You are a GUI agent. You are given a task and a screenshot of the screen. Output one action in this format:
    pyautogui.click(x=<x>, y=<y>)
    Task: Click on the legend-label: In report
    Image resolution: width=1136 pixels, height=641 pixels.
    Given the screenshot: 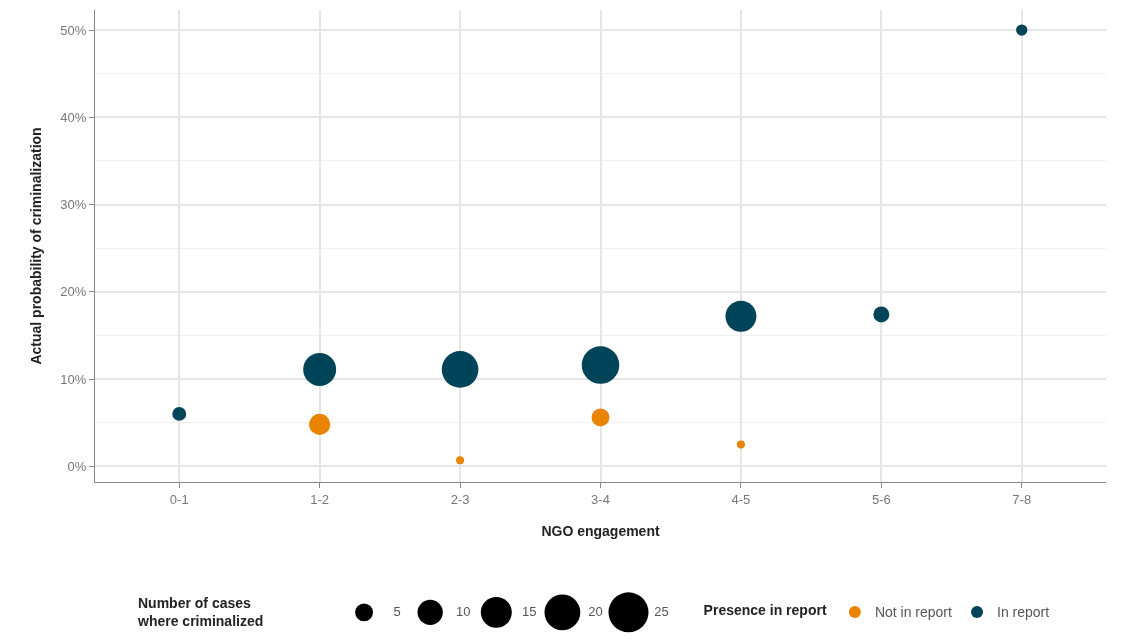 What is the action you would take?
    pyautogui.click(x=1023, y=612)
    